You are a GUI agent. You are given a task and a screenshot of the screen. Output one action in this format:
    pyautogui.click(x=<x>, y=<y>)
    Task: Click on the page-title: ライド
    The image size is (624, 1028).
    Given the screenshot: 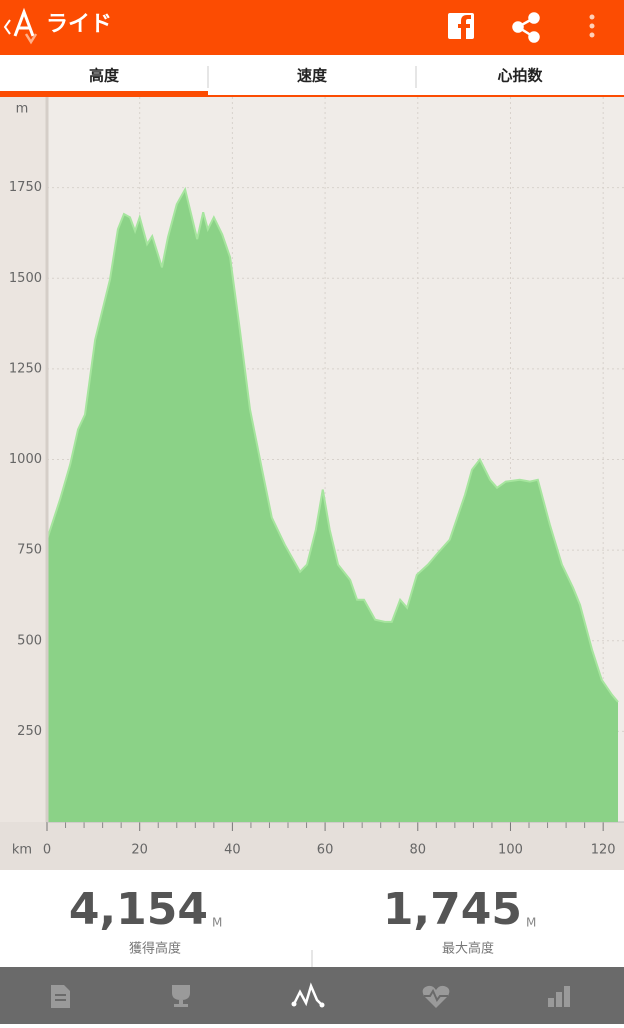 What is the action you would take?
    pyautogui.click(x=79, y=24)
    